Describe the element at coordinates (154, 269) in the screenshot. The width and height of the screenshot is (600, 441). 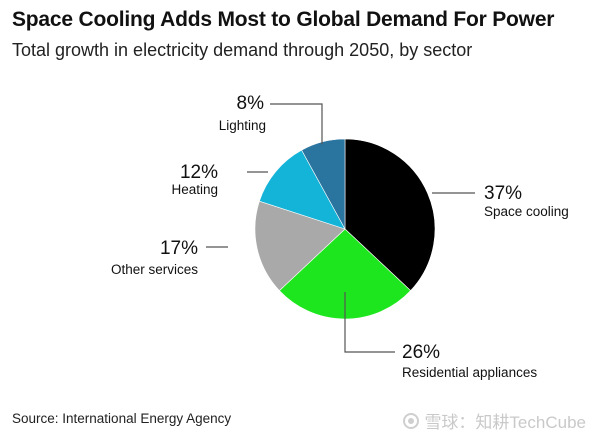
I see `slice-category-label: Other services` at that location.